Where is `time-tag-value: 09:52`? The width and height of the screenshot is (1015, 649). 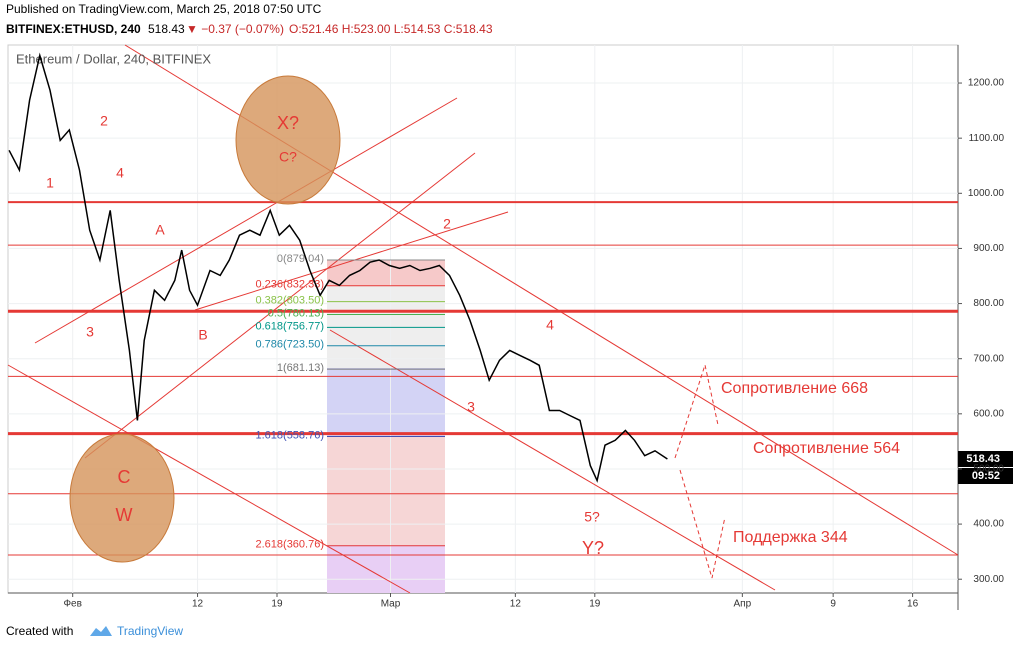
time-tag-value: 09:52 is located at coordinates (986, 476).